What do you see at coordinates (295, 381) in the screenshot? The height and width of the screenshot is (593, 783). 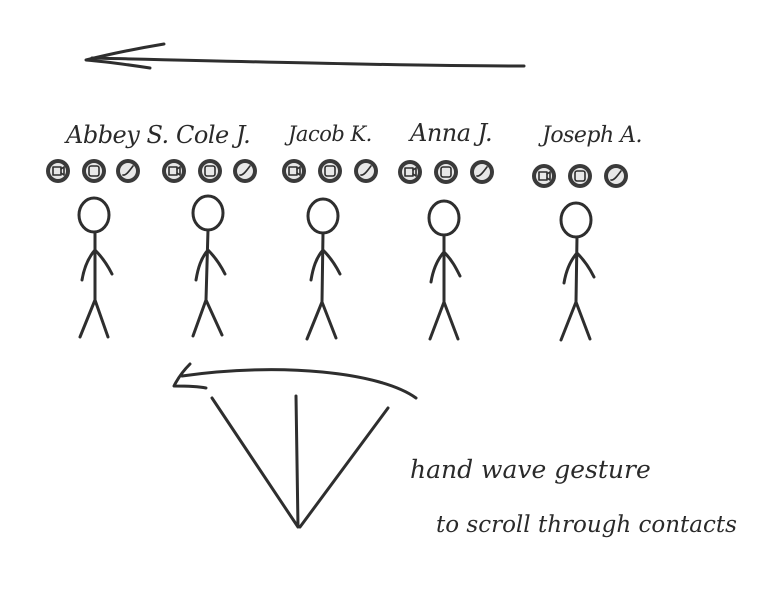 I see `gesture-arrow` at bounding box center [295, 381].